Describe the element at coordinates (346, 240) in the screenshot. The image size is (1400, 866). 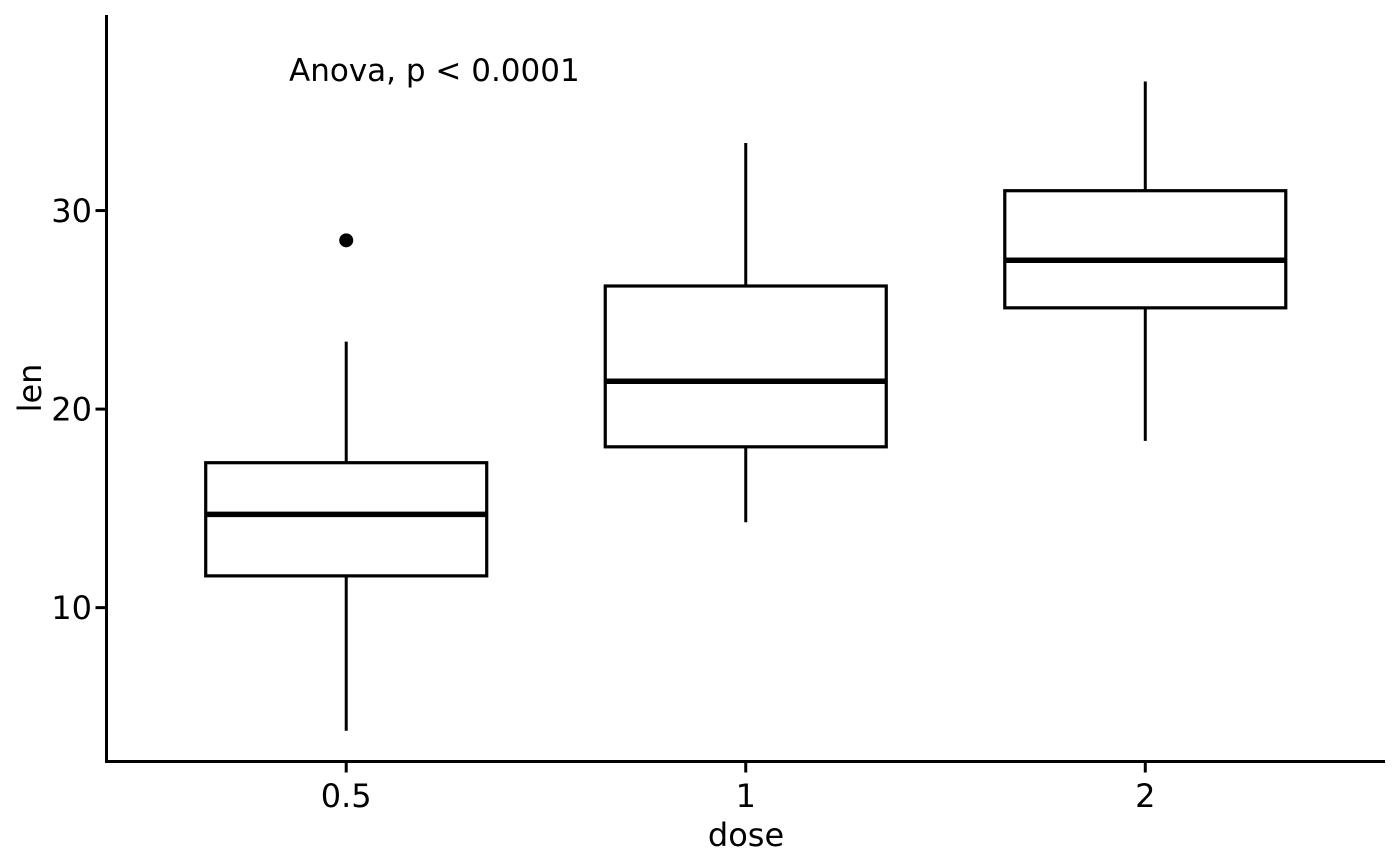
I see `outlier-point` at that location.